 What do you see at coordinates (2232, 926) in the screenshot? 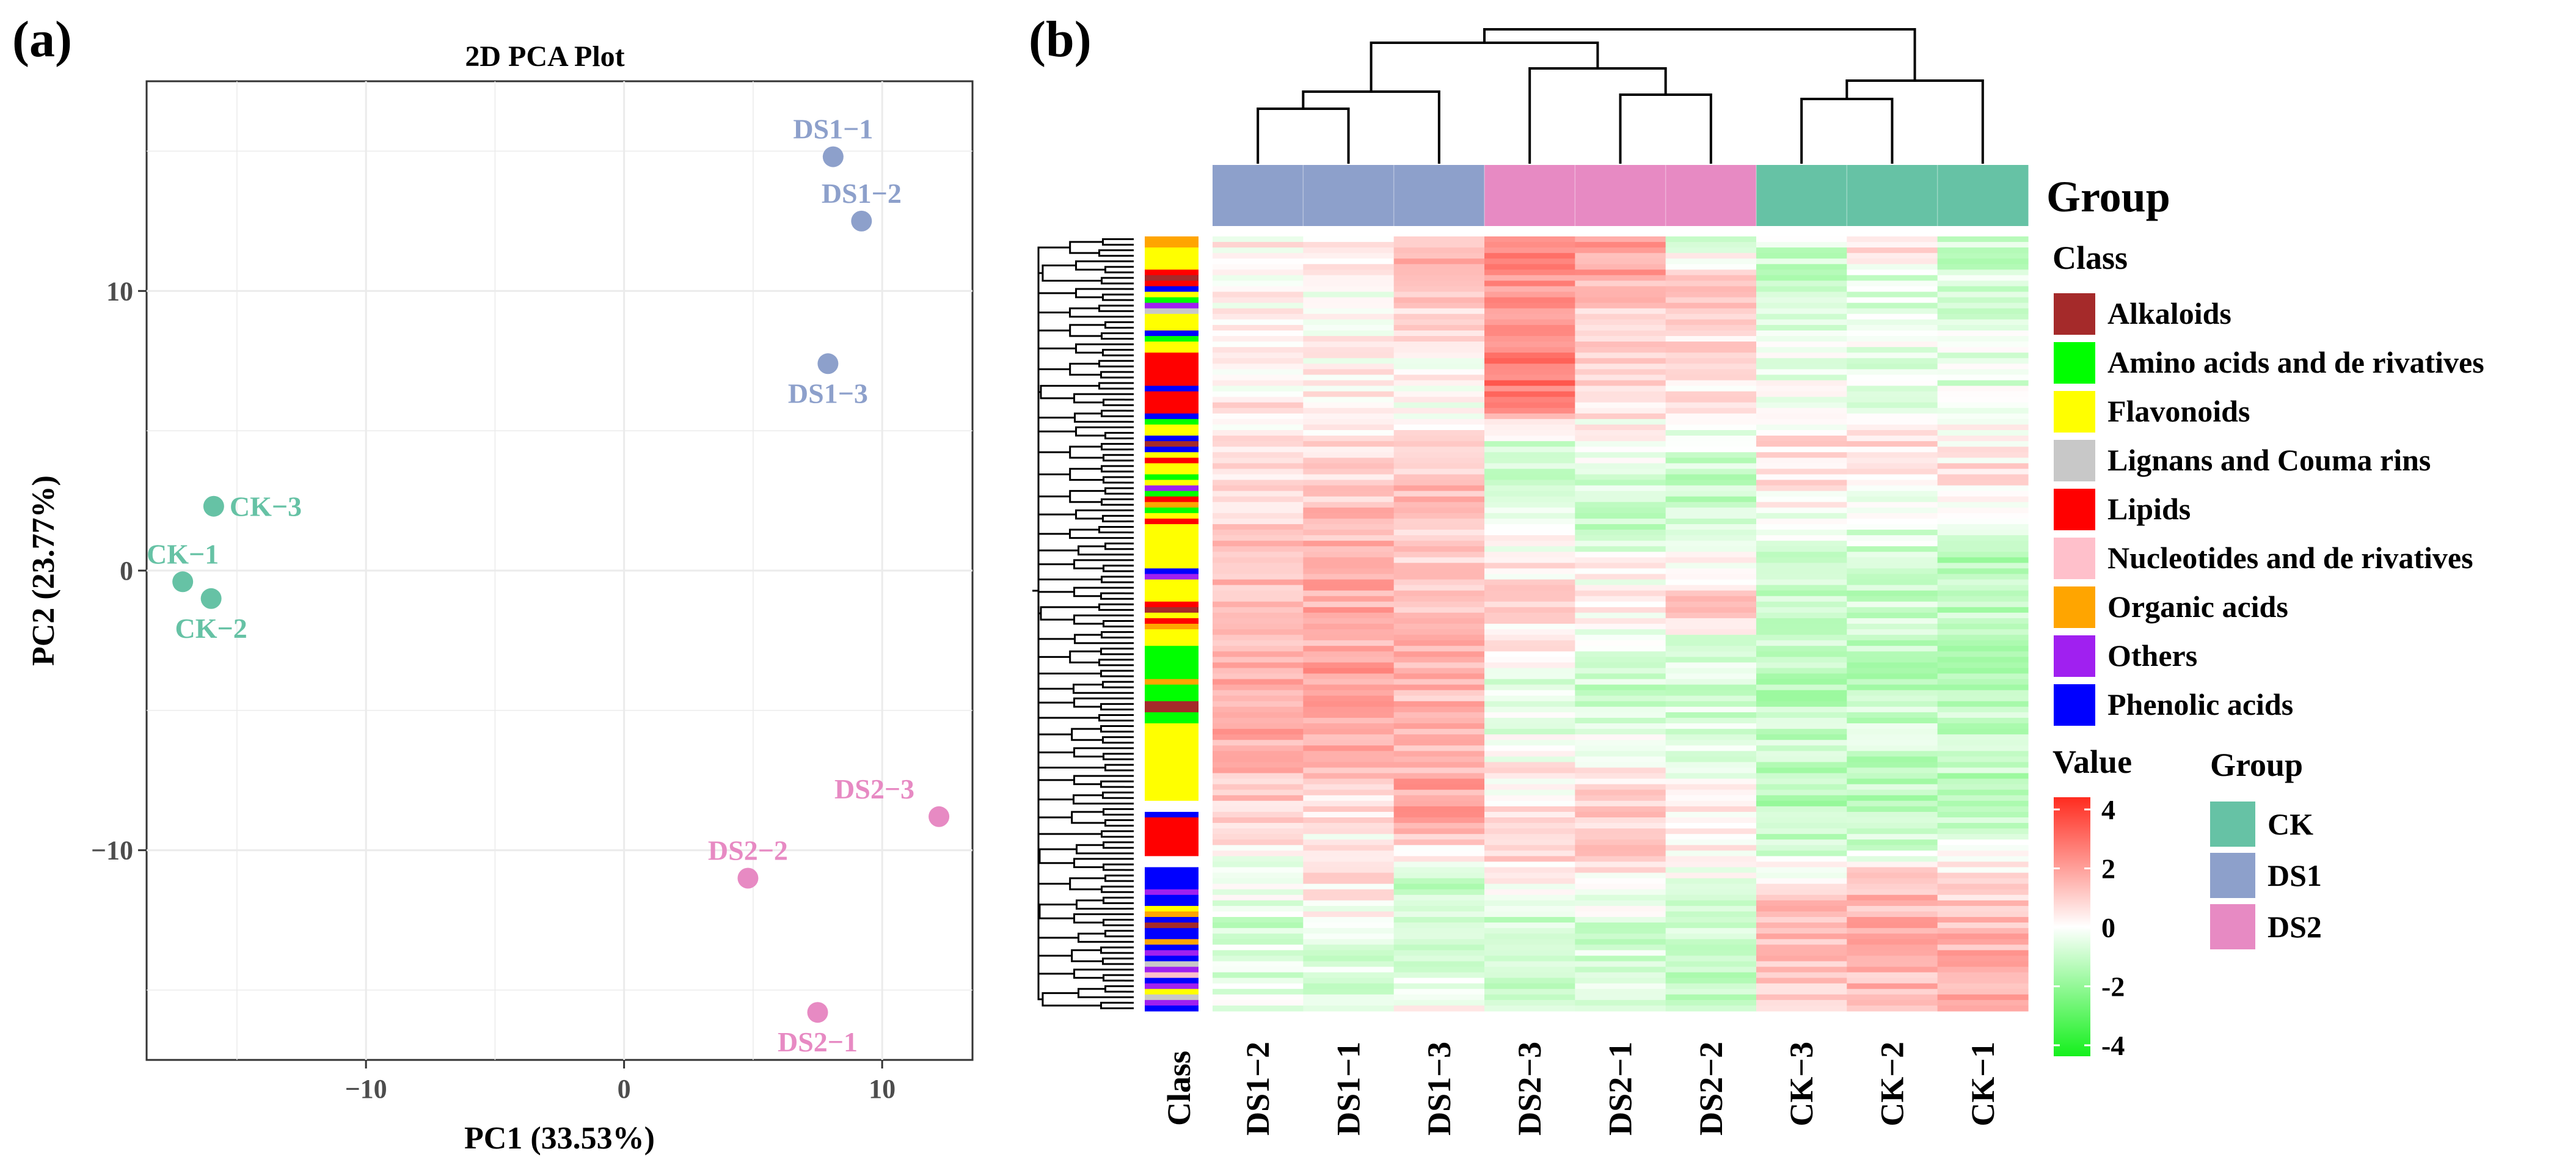
I see `group-legend-swatch` at bounding box center [2232, 926].